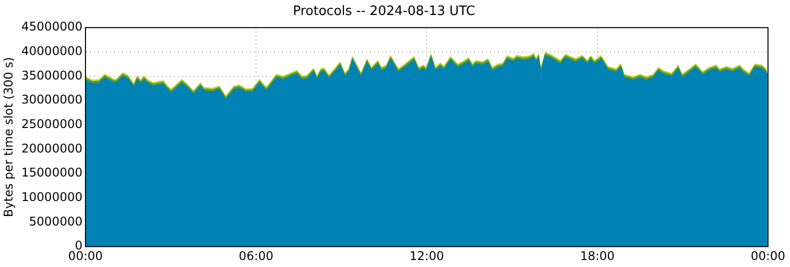 The width and height of the screenshot is (790, 267). I want to click on y-tick-label: 20000000, so click(51, 148).